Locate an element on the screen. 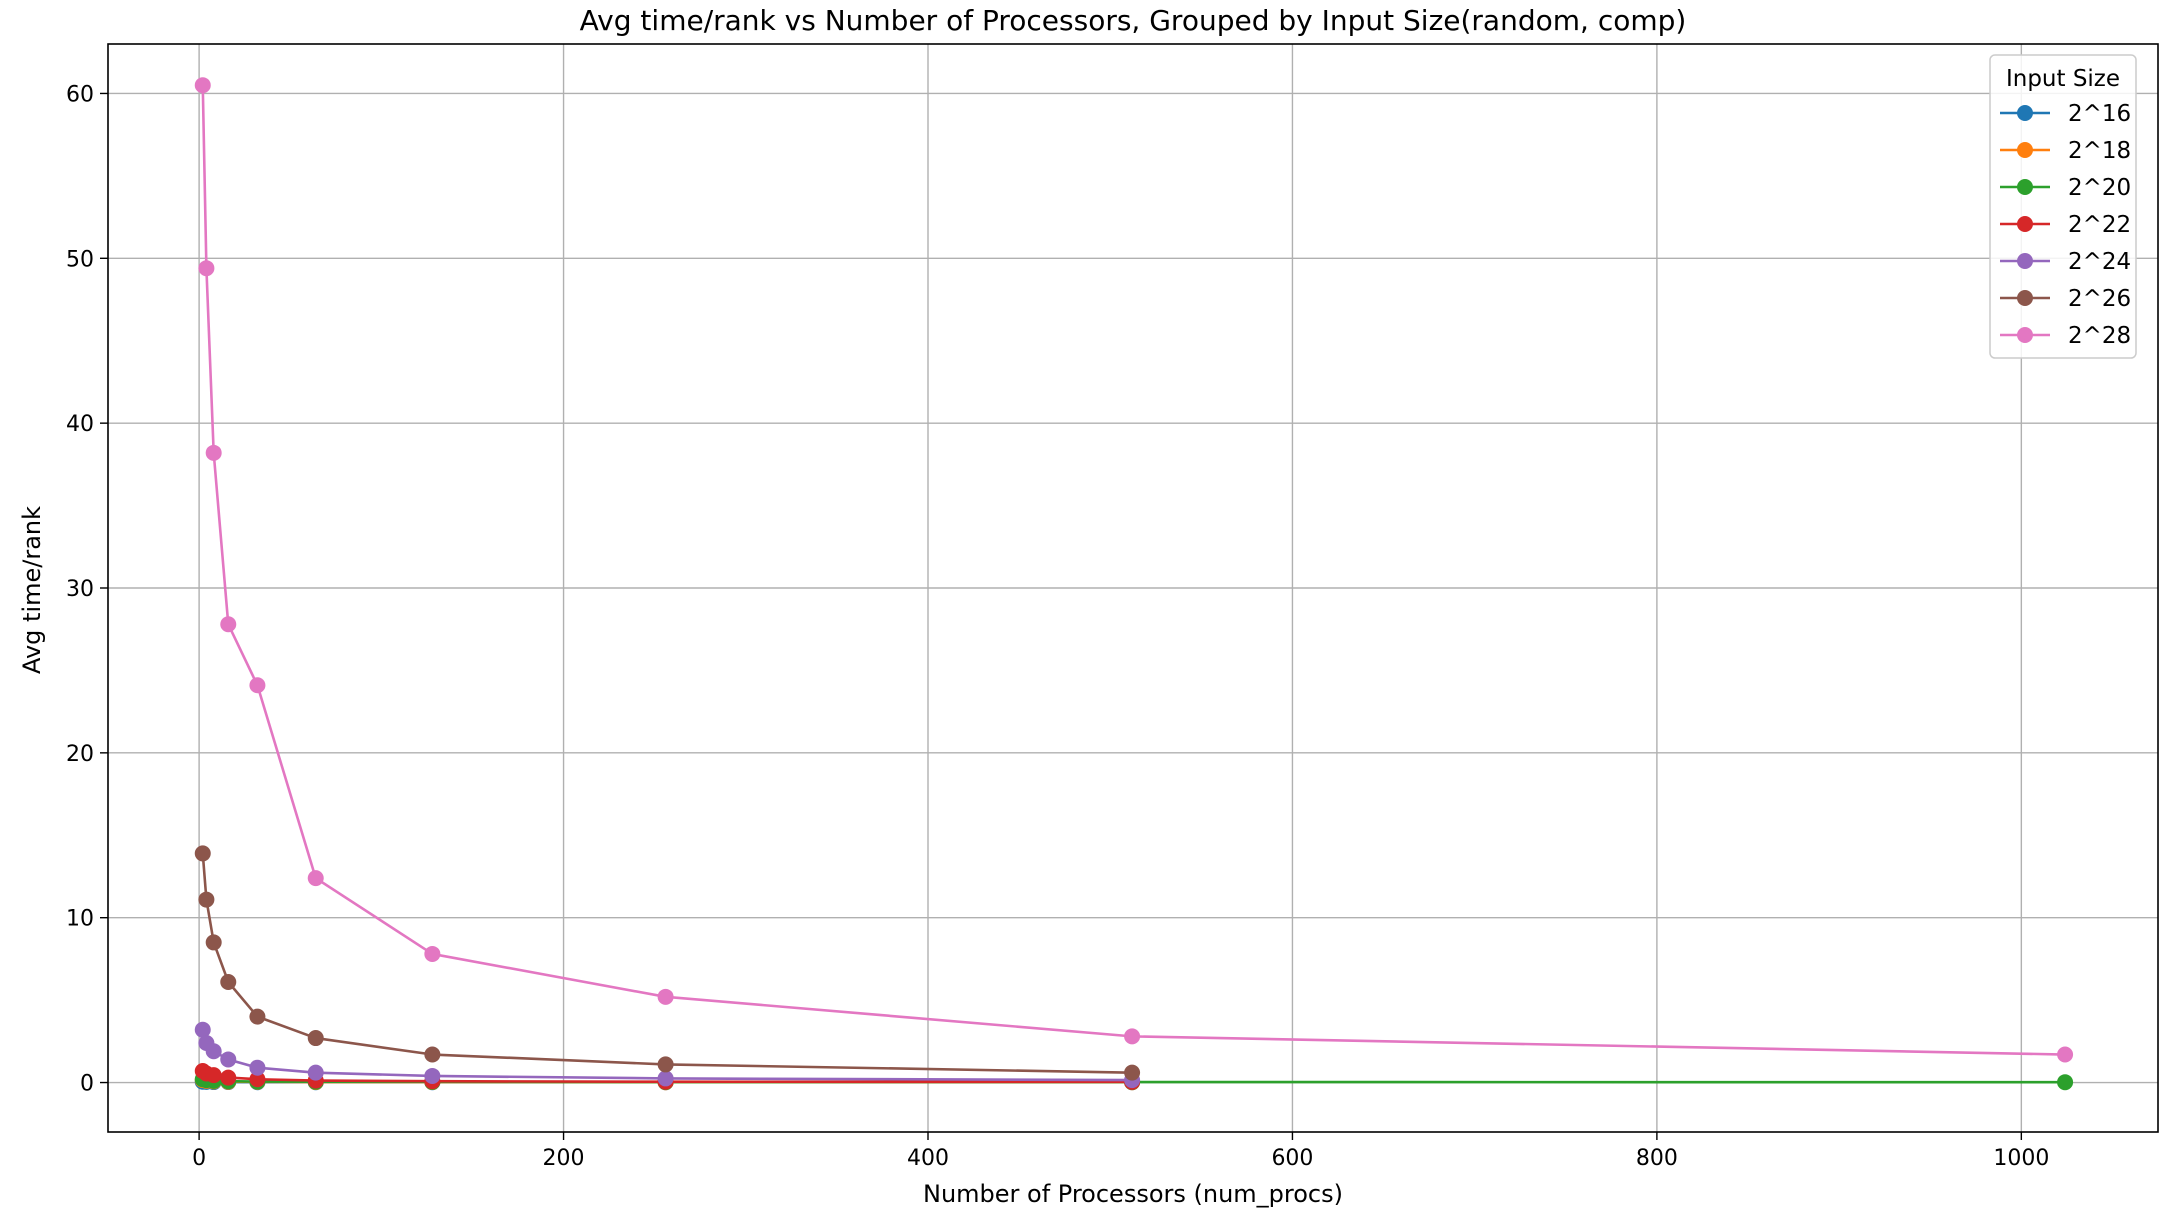 This screenshot has height=1224, width=2172. x-axis: 0 200 400 600 800 1000 is located at coordinates (1120, 1151).